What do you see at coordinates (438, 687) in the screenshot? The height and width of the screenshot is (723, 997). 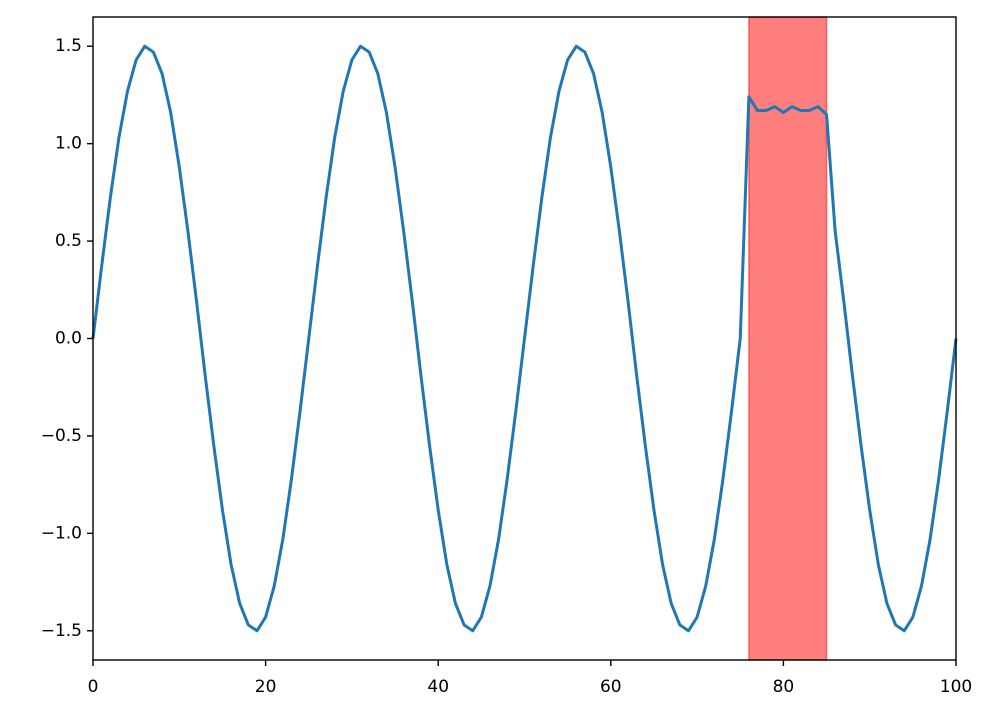 I see `x-tick-label: 40` at bounding box center [438, 687].